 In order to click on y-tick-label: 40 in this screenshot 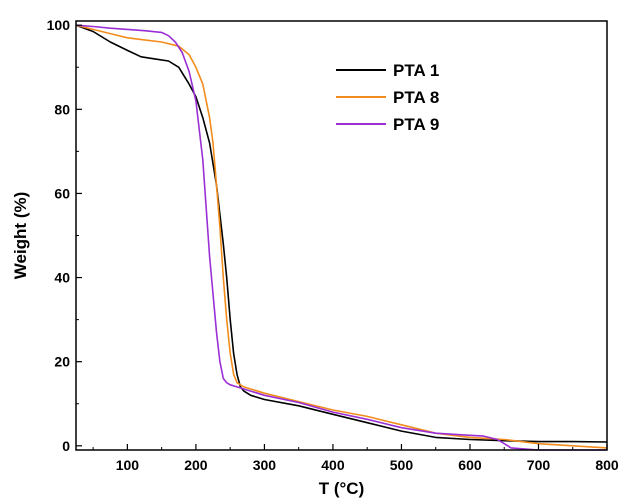, I will do `click(62, 278)`.